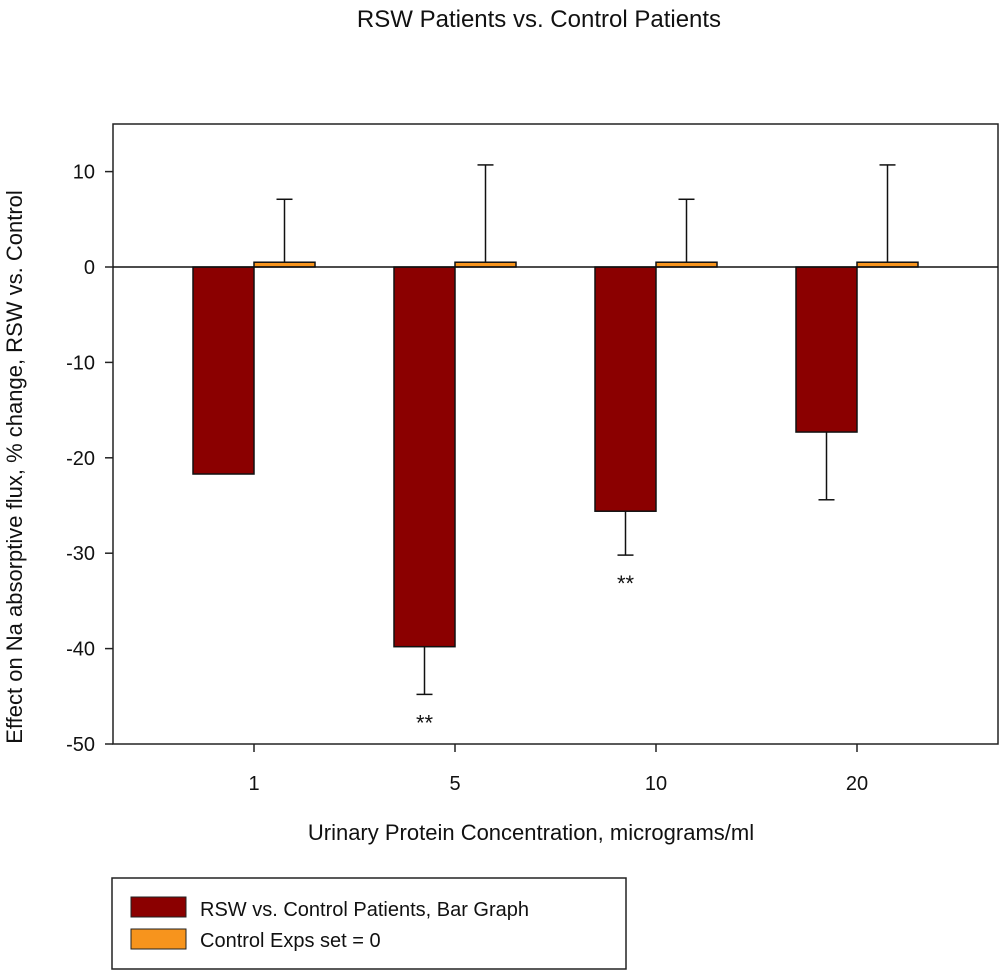 The width and height of the screenshot is (1000, 971). What do you see at coordinates (80, 650) in the screenshot?
I see `y-tick-label: -40` at bounding box center [80, 650].